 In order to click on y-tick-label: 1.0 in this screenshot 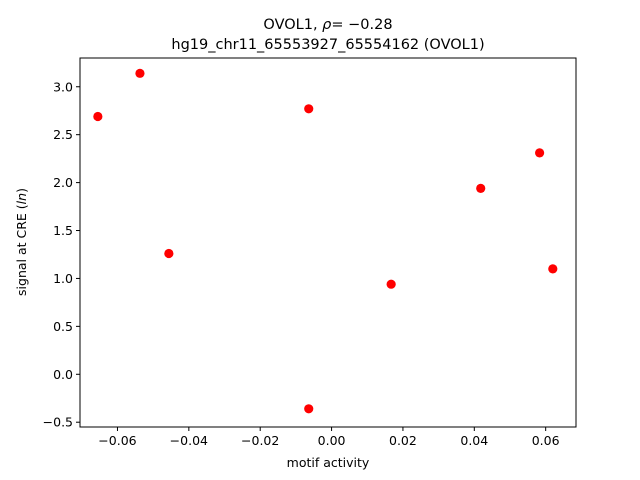, I will do `click(63, 278)`.